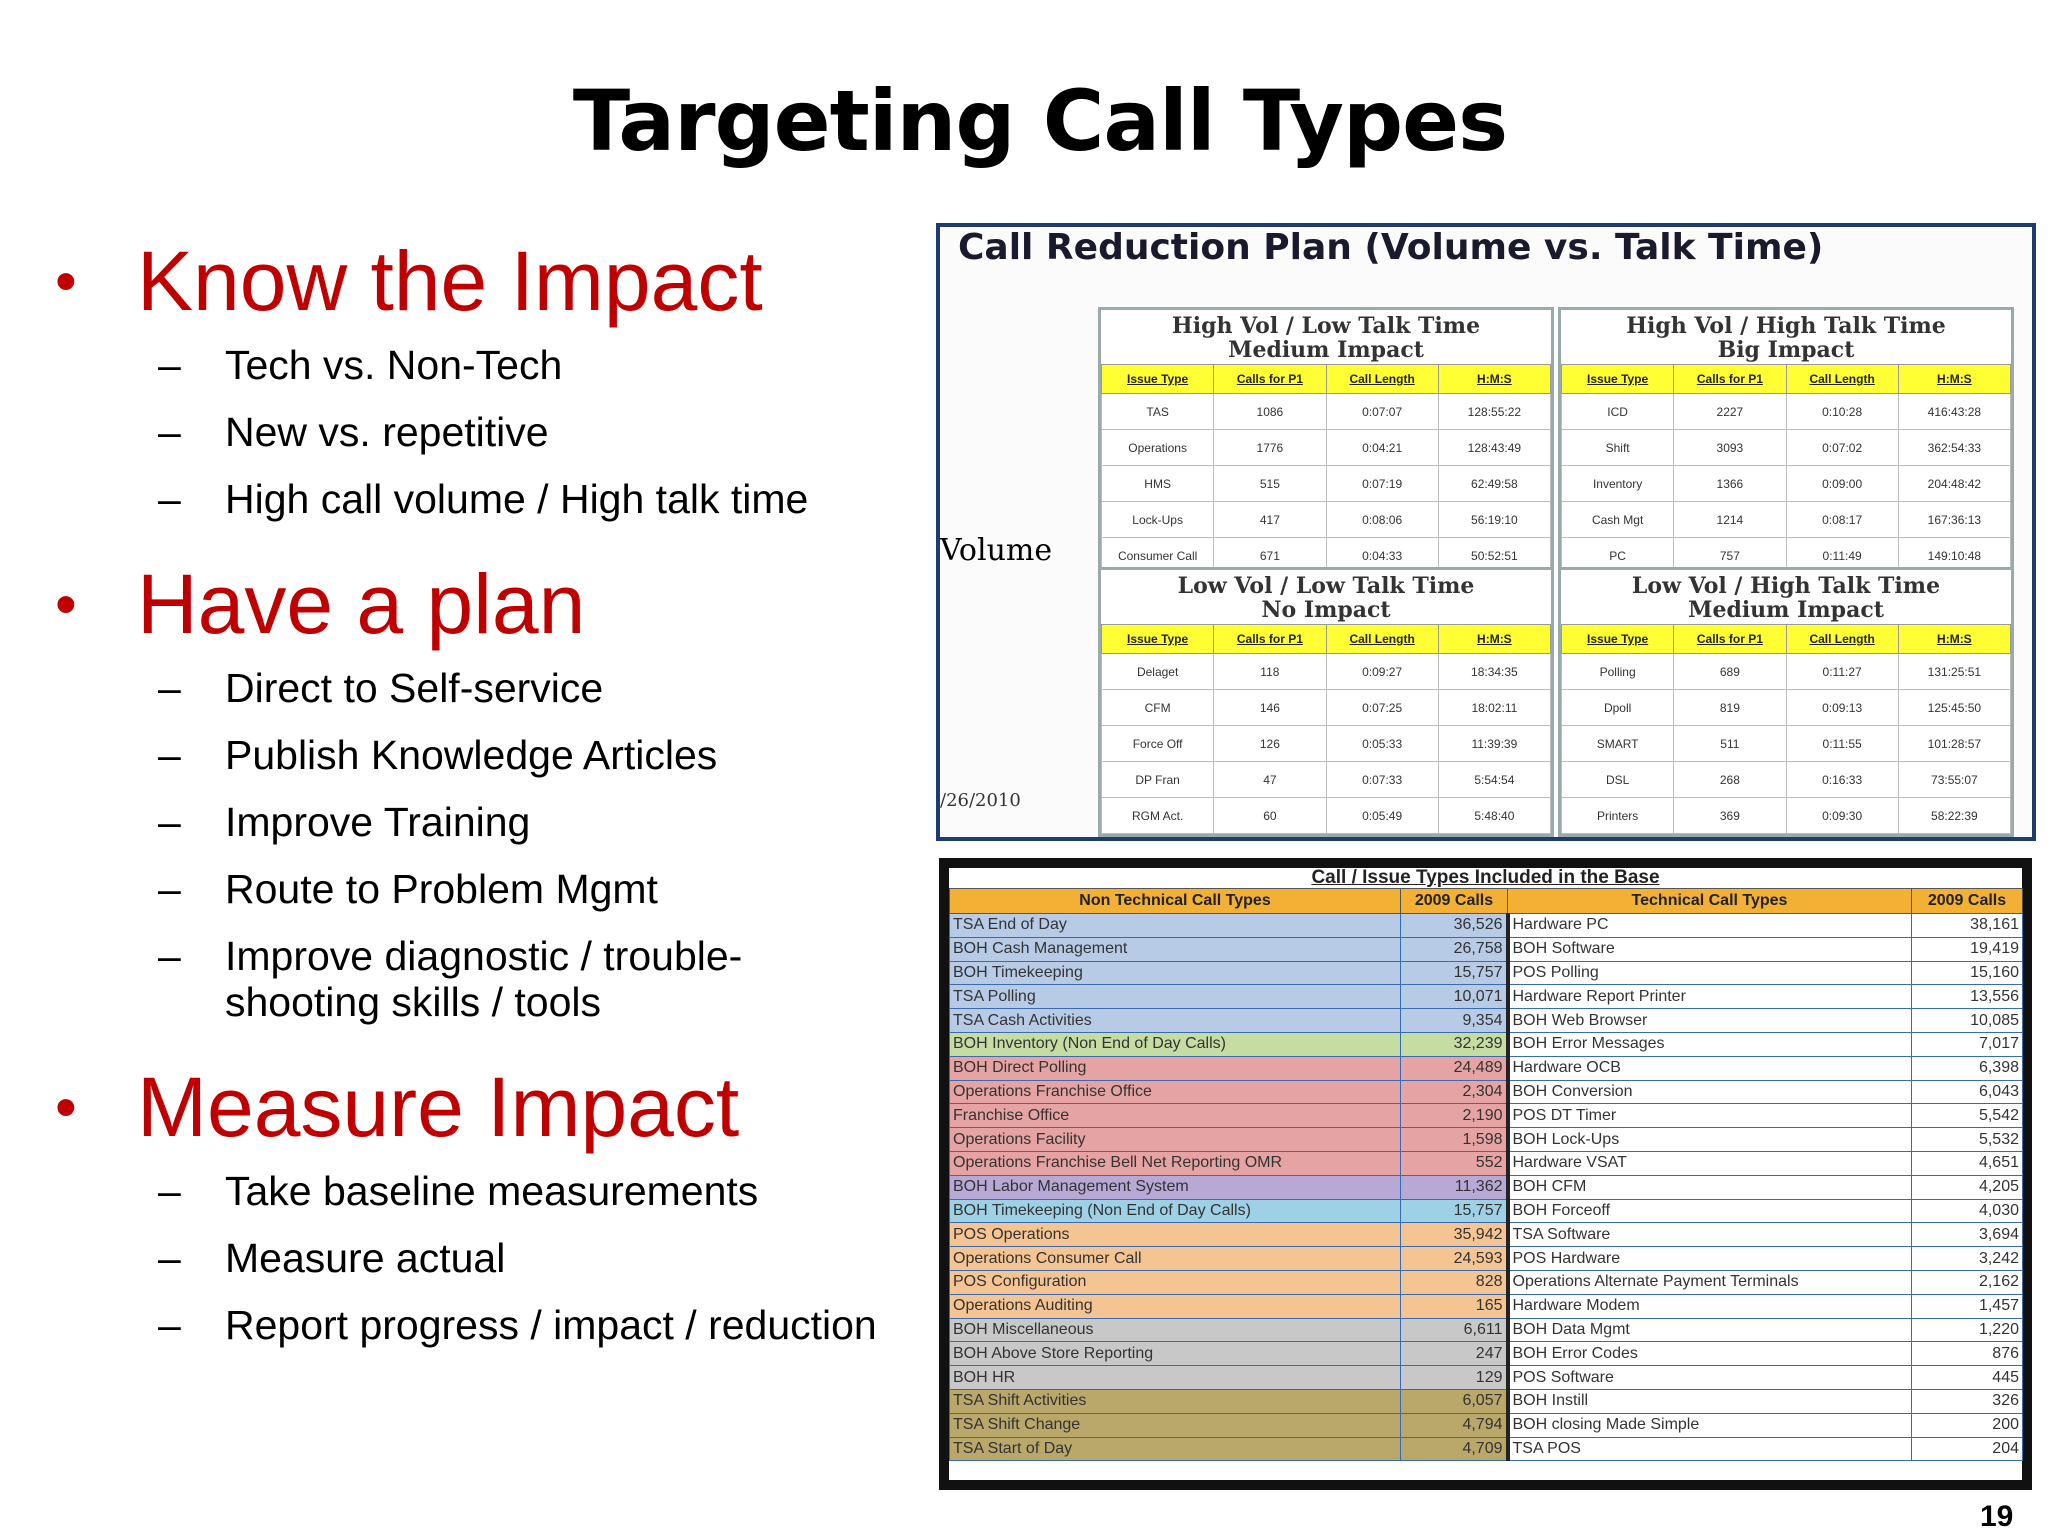 The width and height of the screenshot is (2048, 1536). I want to click on table-cell: Inventory, so click(1617, 483).